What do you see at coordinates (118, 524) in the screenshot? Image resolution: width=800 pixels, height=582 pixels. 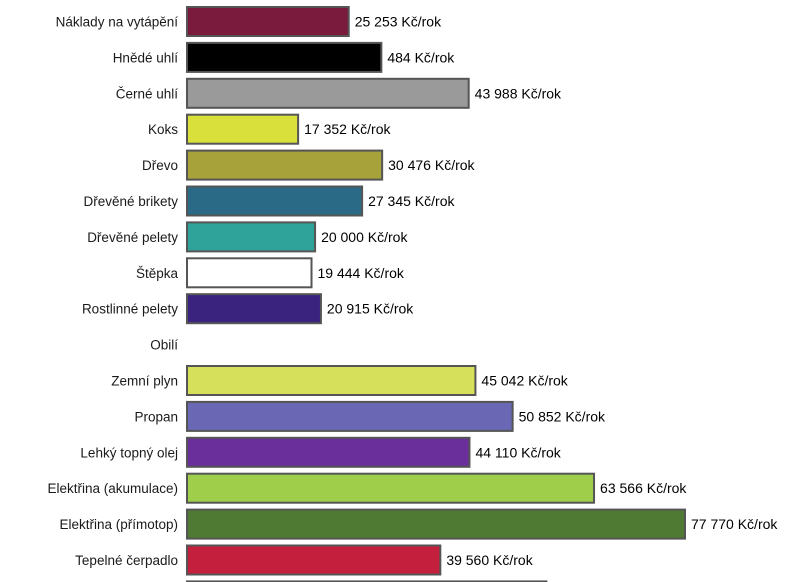 I see `category-label: Elektřina (přímotop)` at bounding box center [118, 524].